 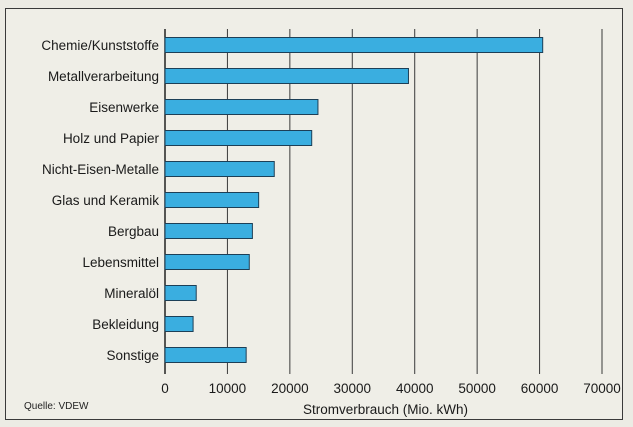 What do you see at coordinates (179, 324) in the screenshot?
I see `bar-bekleidung` at bounding box center [179, 324].